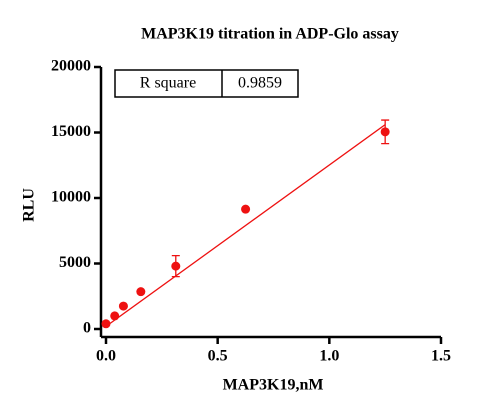 Image resolution: width=500 pixels, height=420 pixels. Describe the element at coordinates (441, 356) in the screenshot. I see `x-tick-label: 1.5` at that location.